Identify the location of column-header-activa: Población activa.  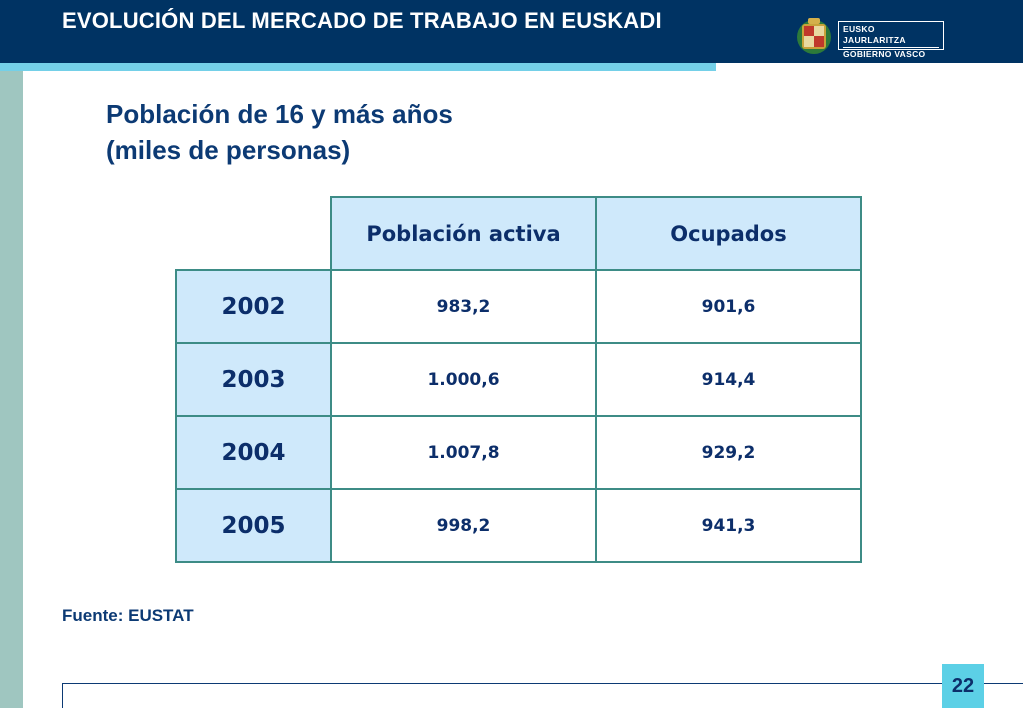
(463, 233).